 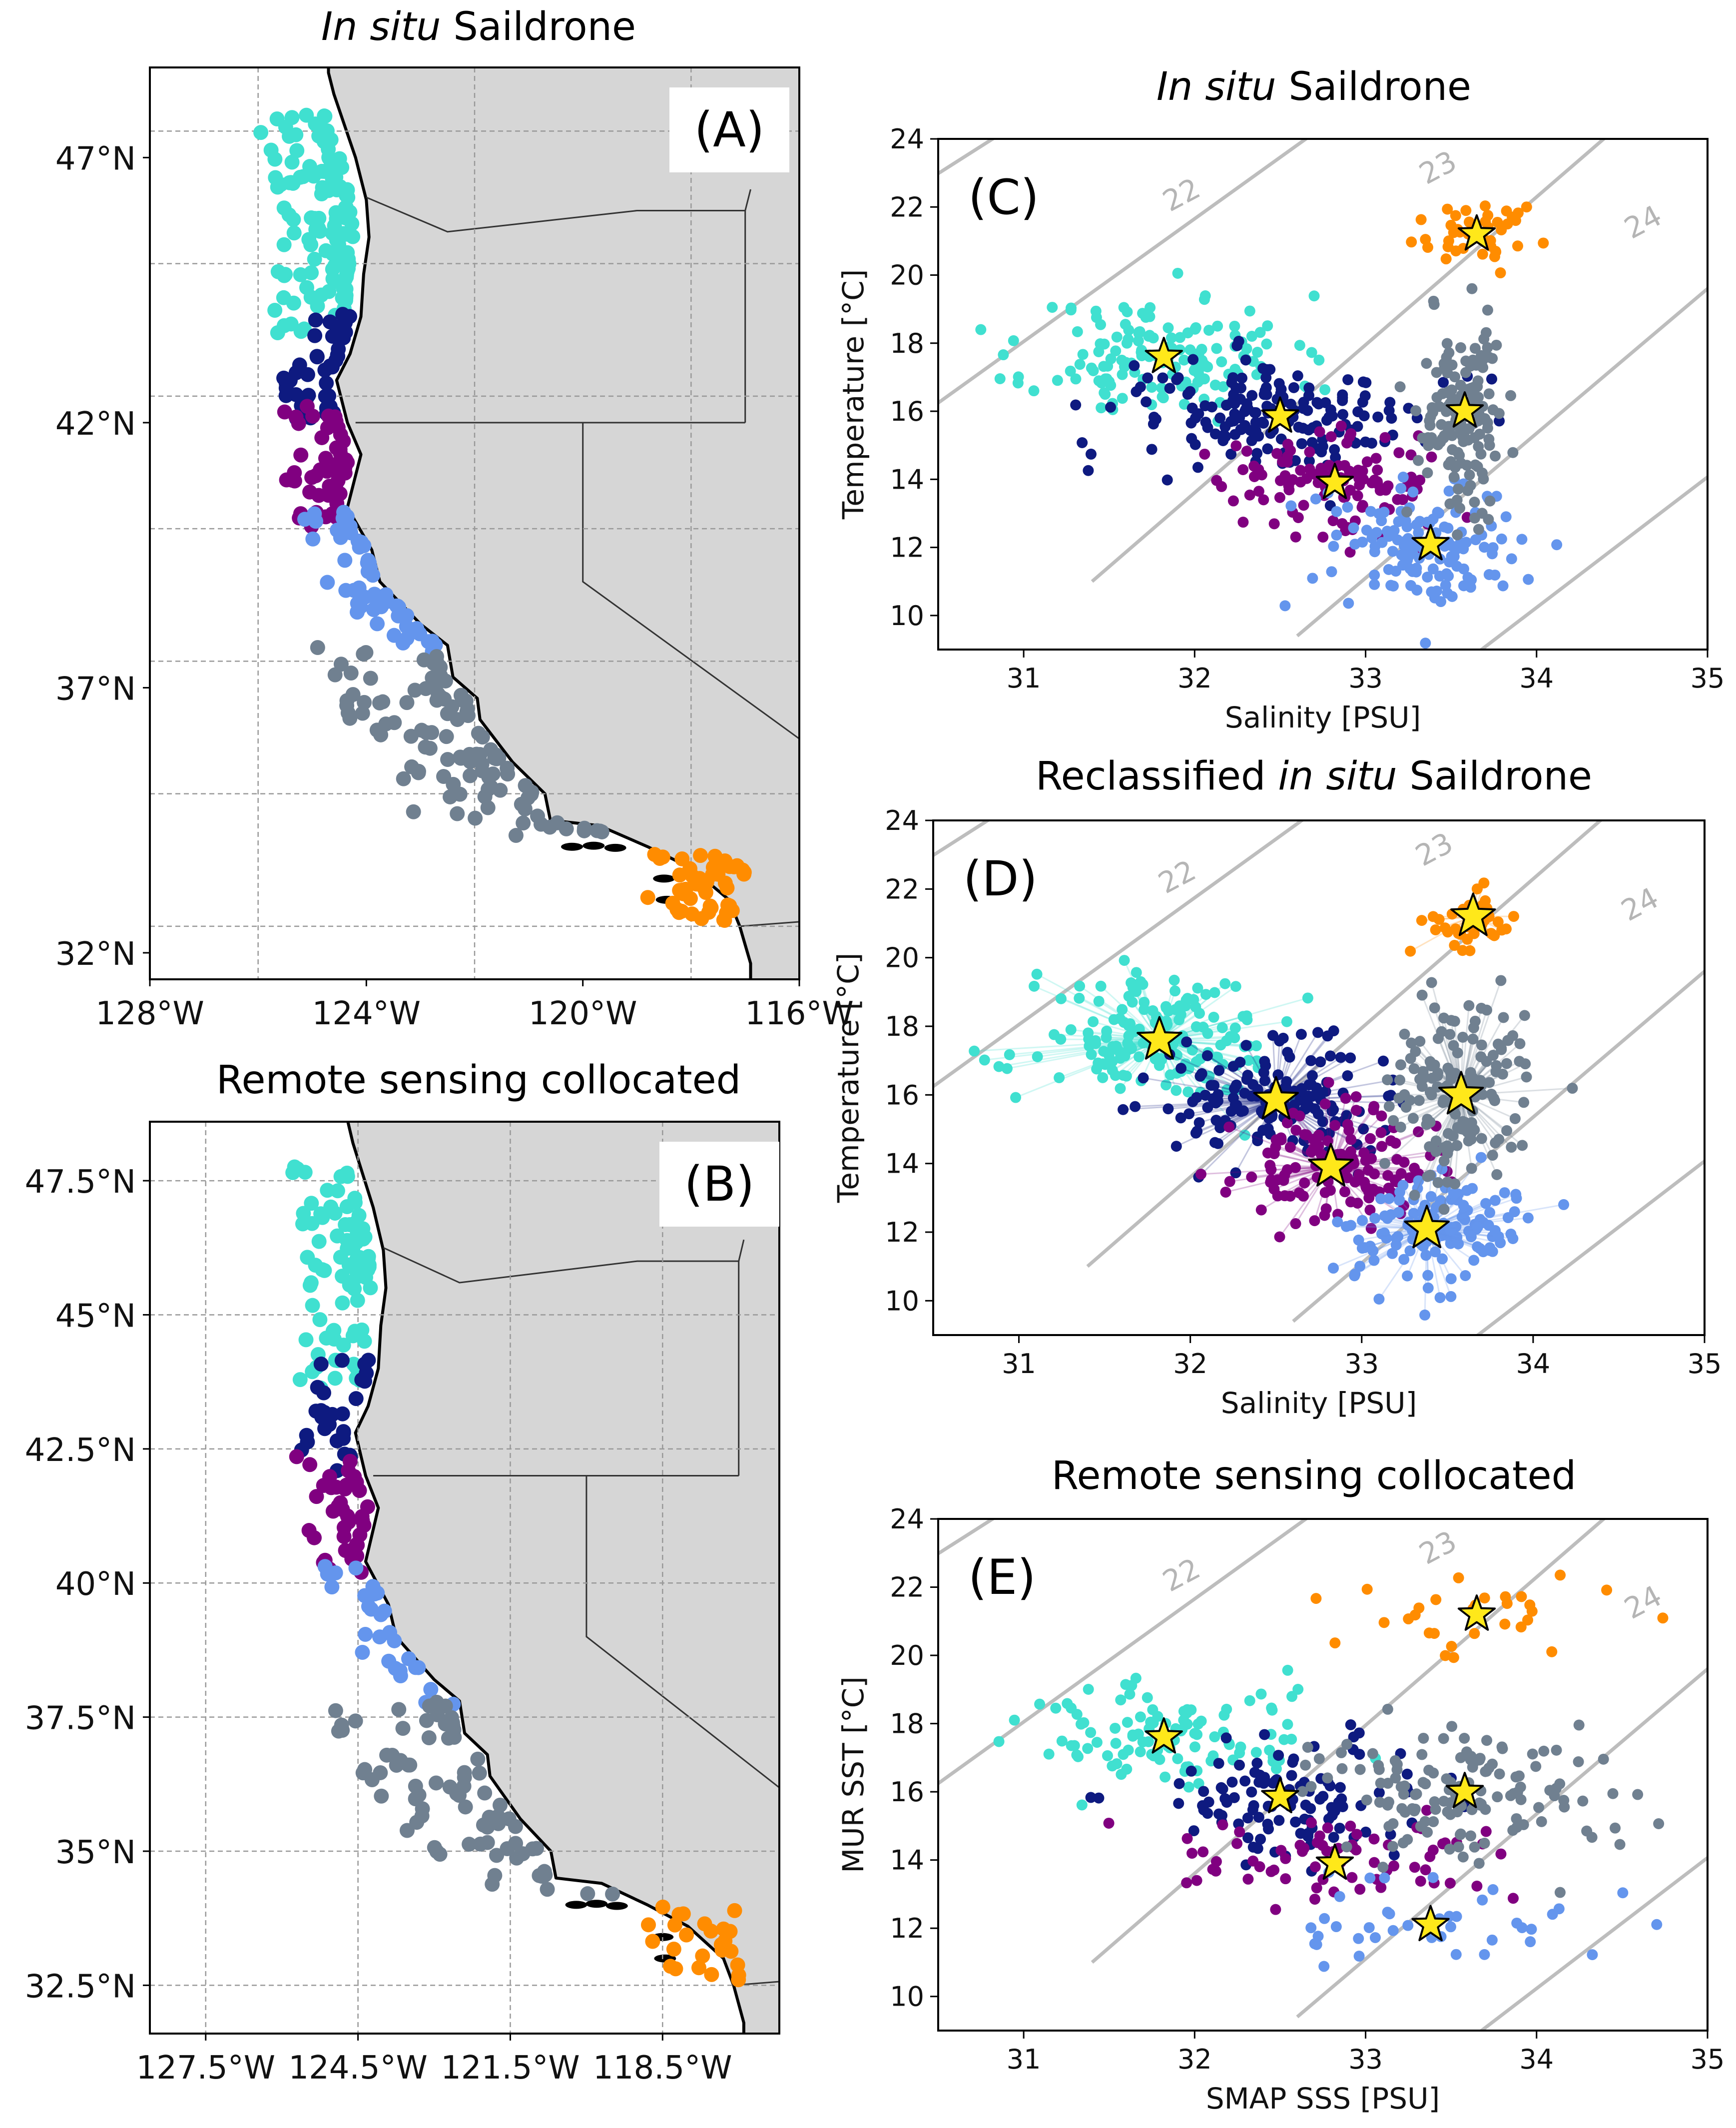 I want to click on y-tick-label: 14, so click(x=907, y=1860).